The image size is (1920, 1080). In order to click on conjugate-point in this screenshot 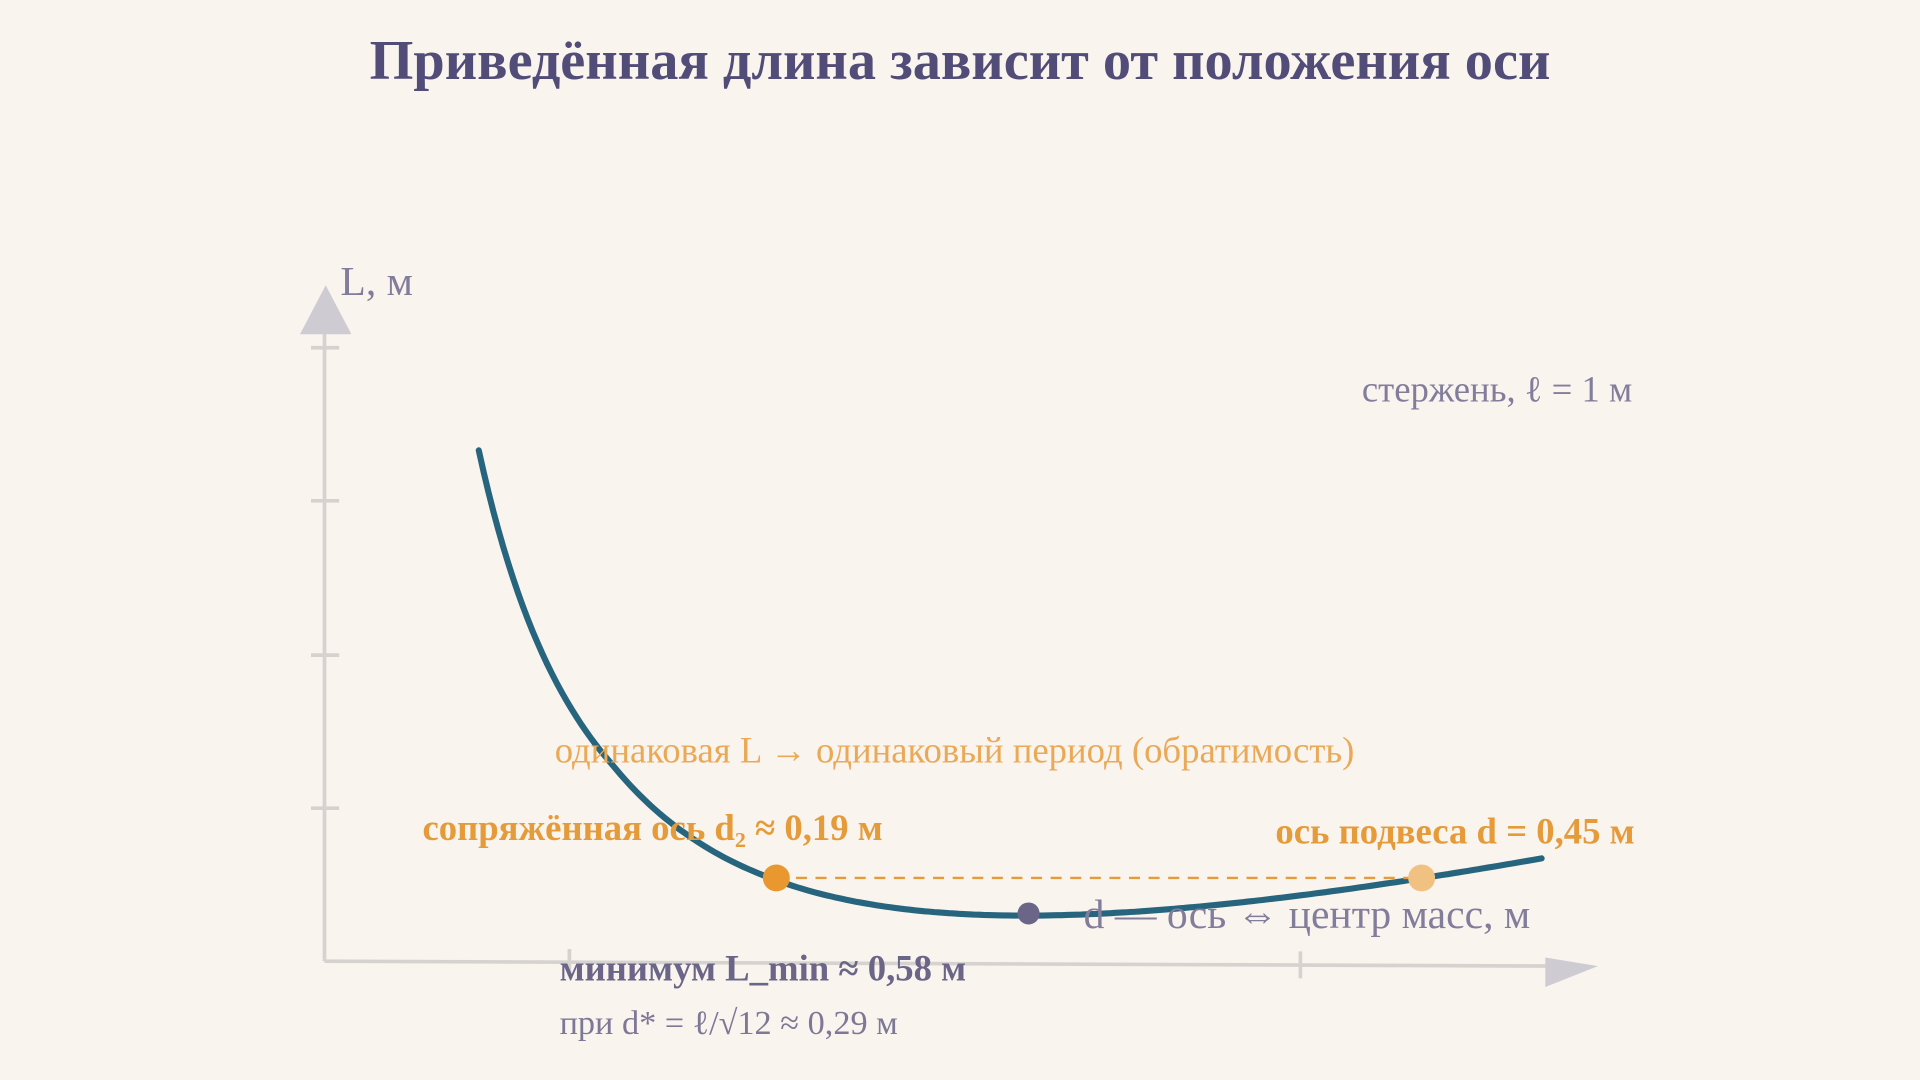, I will do `click(776, 878)`.